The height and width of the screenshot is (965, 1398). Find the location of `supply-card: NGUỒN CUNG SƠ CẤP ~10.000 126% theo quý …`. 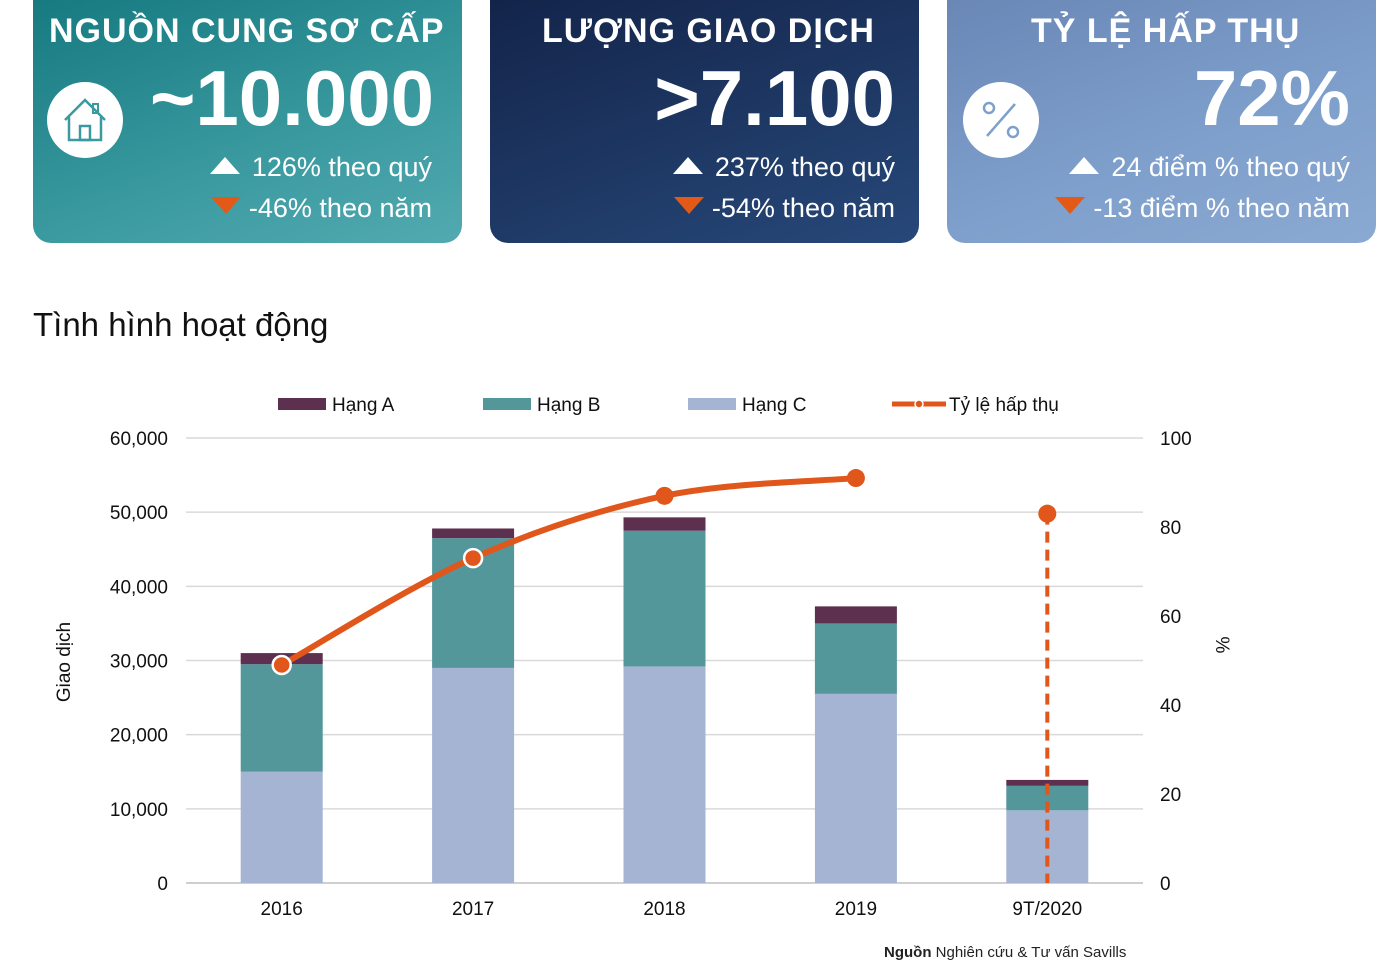

supply-card: NGUỒN CUNG SƠ CẤP ~10.000 126% theo quý … is located at coordinates (247, 121).